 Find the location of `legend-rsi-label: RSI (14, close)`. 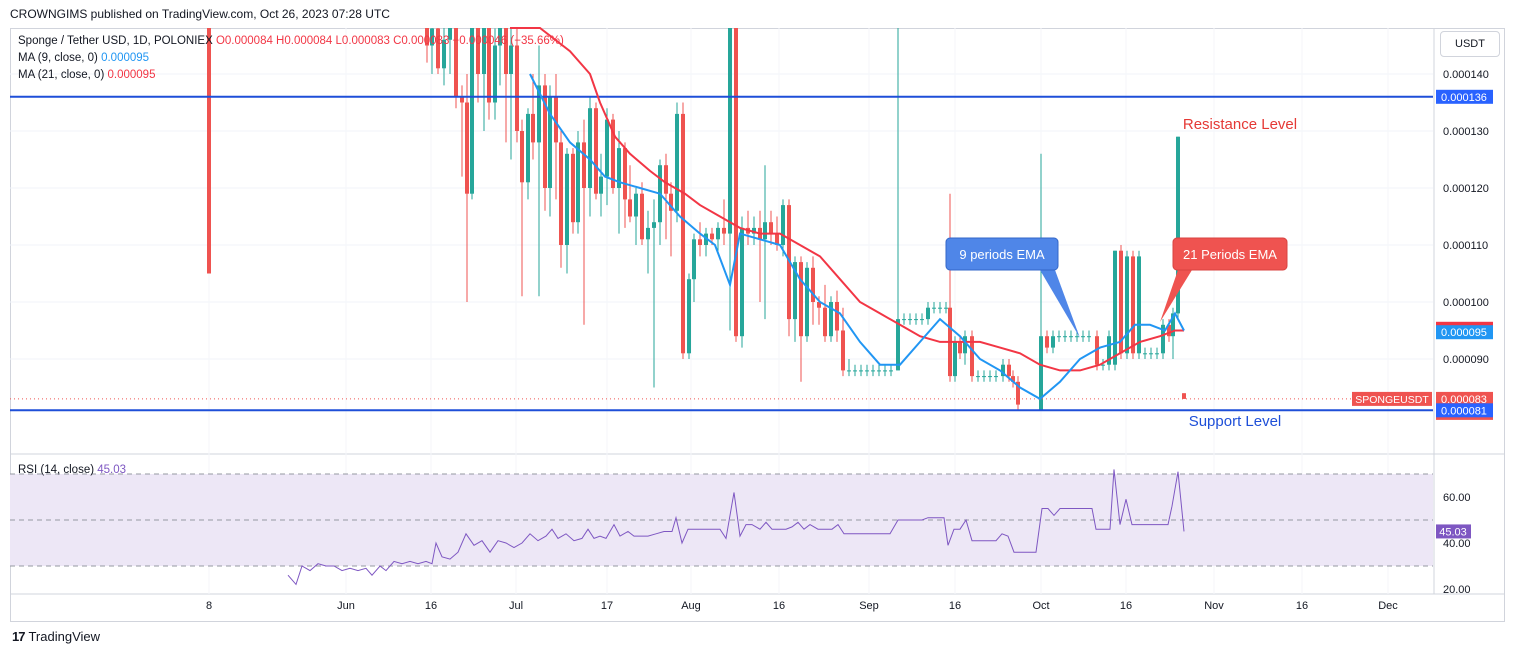

legend-rsi-label: RSI (14, close) is located at coordinates (56, 470).